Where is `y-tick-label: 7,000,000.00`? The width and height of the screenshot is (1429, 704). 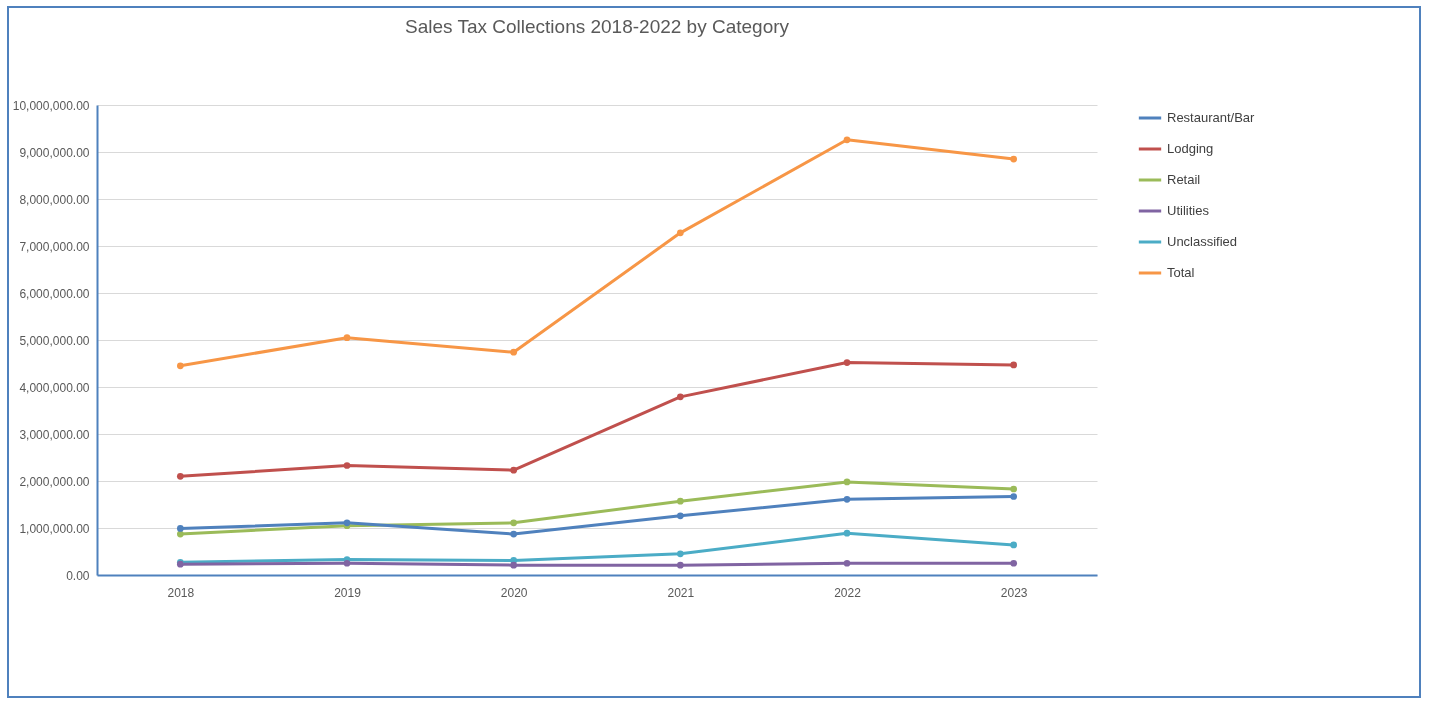
y-tick-label: 7,000,000.00 is located at coordinates (54, 246).